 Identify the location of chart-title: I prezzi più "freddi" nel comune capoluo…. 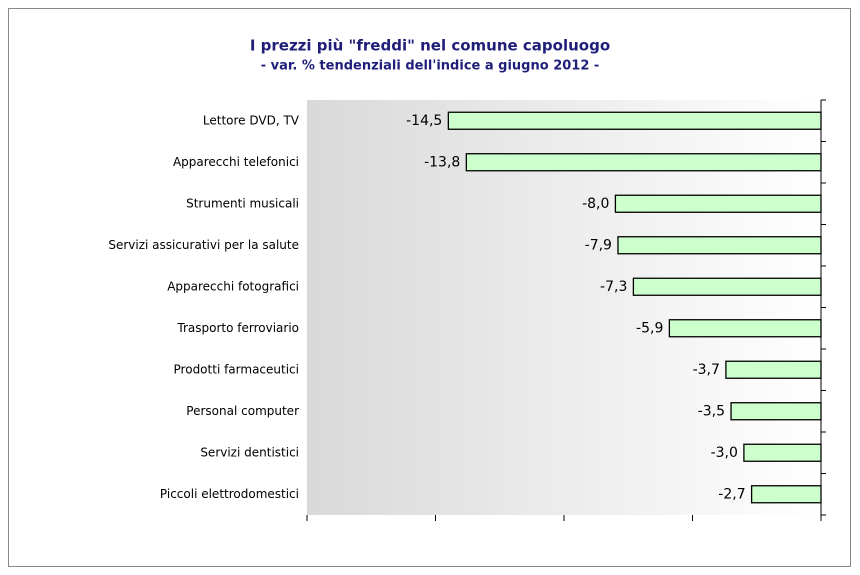
(430, 46).